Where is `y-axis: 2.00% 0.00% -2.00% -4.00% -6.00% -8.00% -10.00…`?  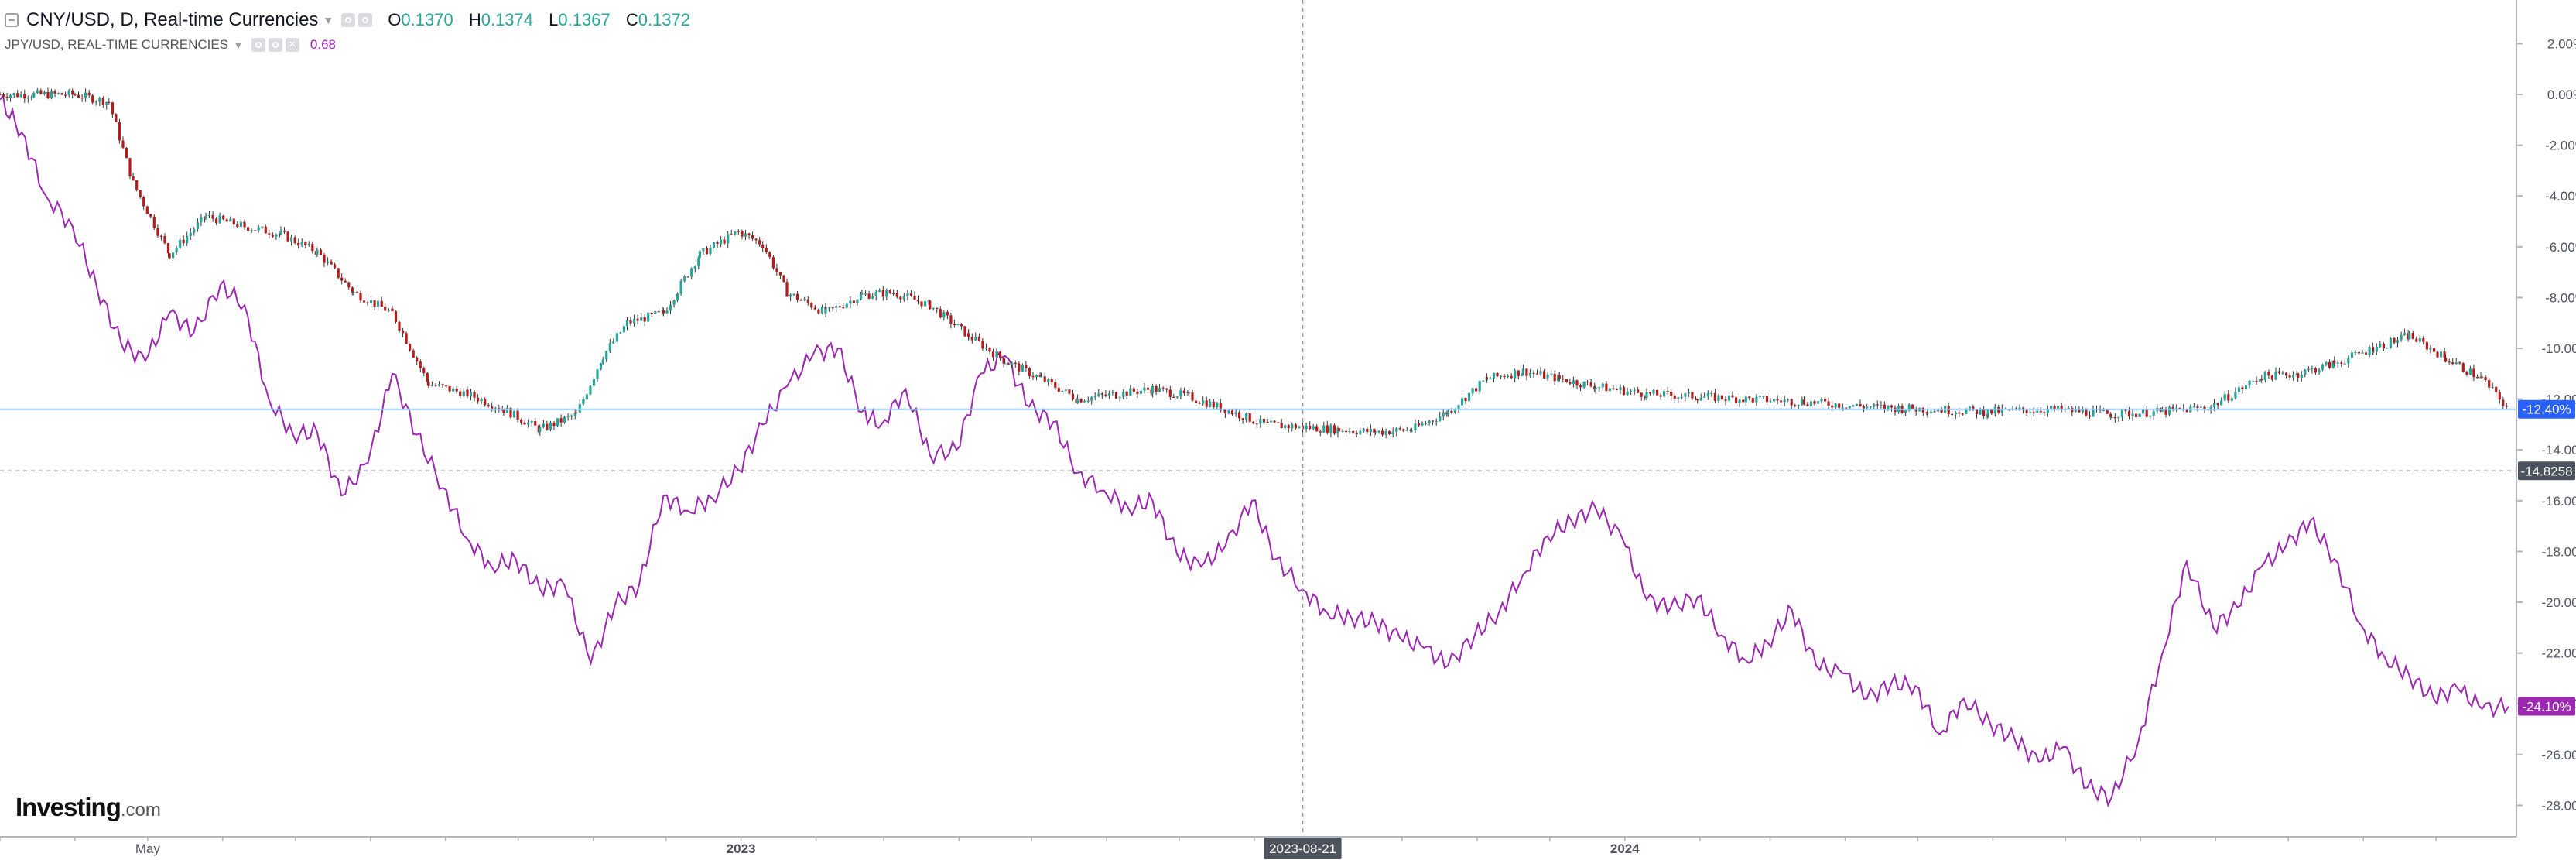 y-axis: 2.00% 0.00% -2.00% -4.00% -6.00% -8.00% -10.00… is located at coordinates (2546, 430).